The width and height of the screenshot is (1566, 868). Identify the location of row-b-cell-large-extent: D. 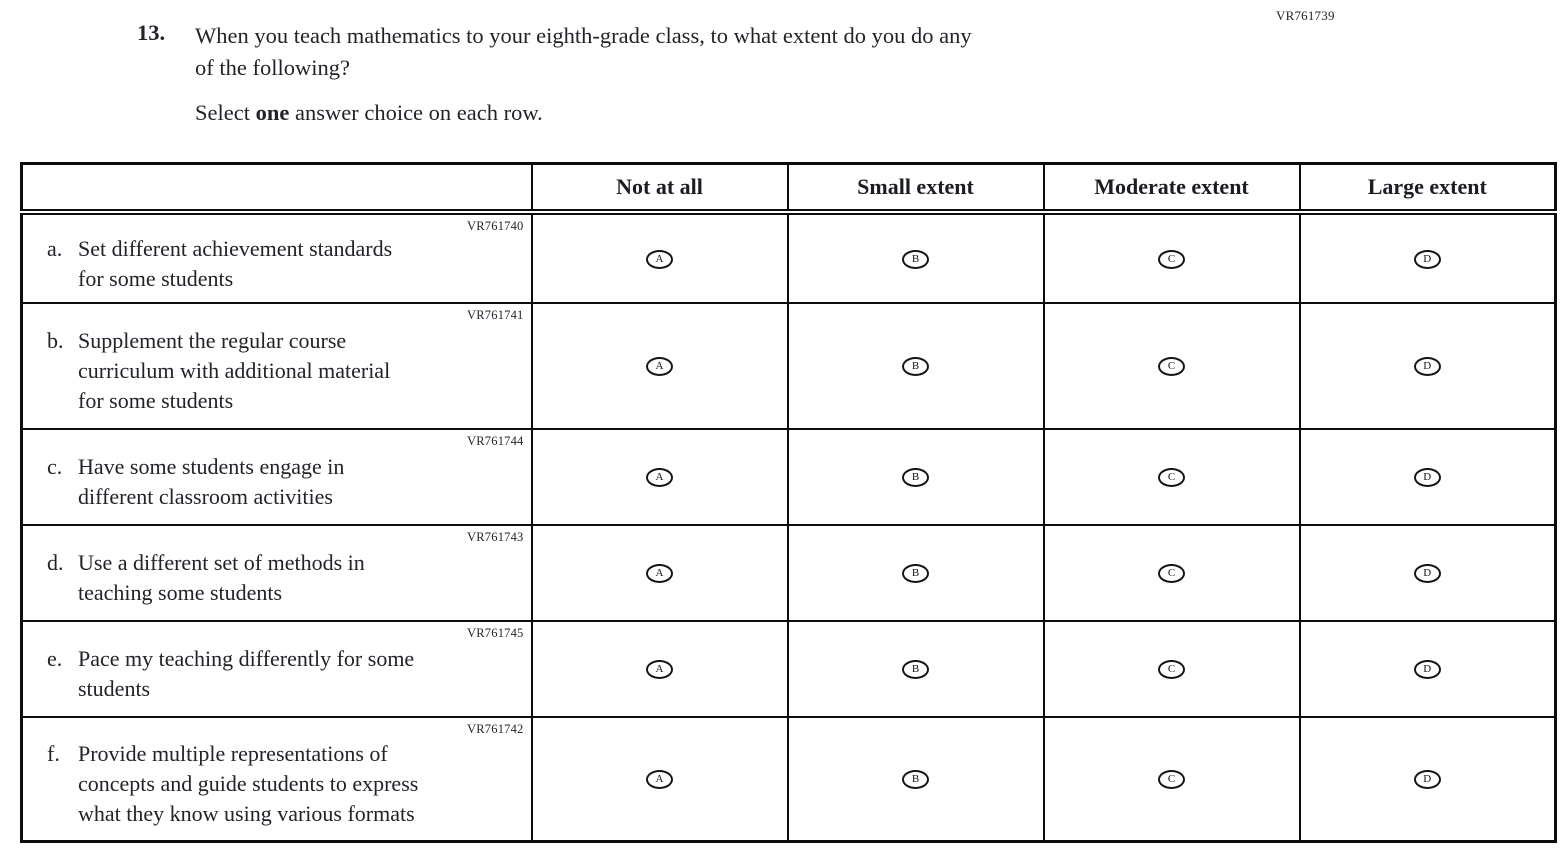
(1427, 366).